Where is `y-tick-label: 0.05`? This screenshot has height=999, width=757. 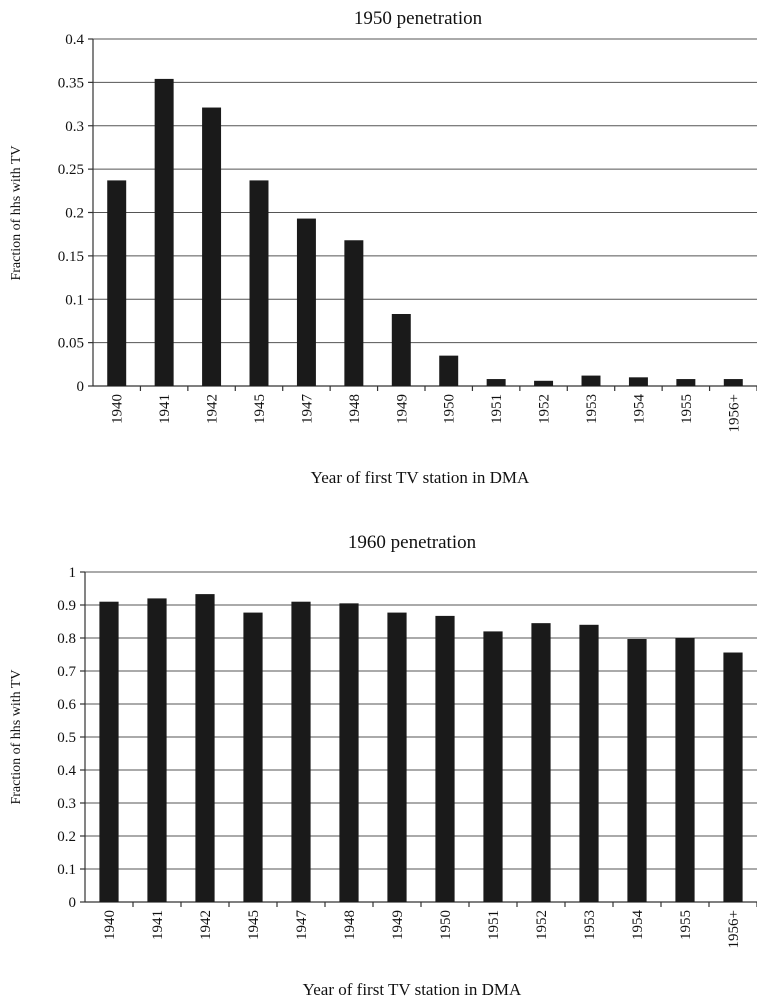 y-tick-label: 0.05 is located at coordinates (71, 344).